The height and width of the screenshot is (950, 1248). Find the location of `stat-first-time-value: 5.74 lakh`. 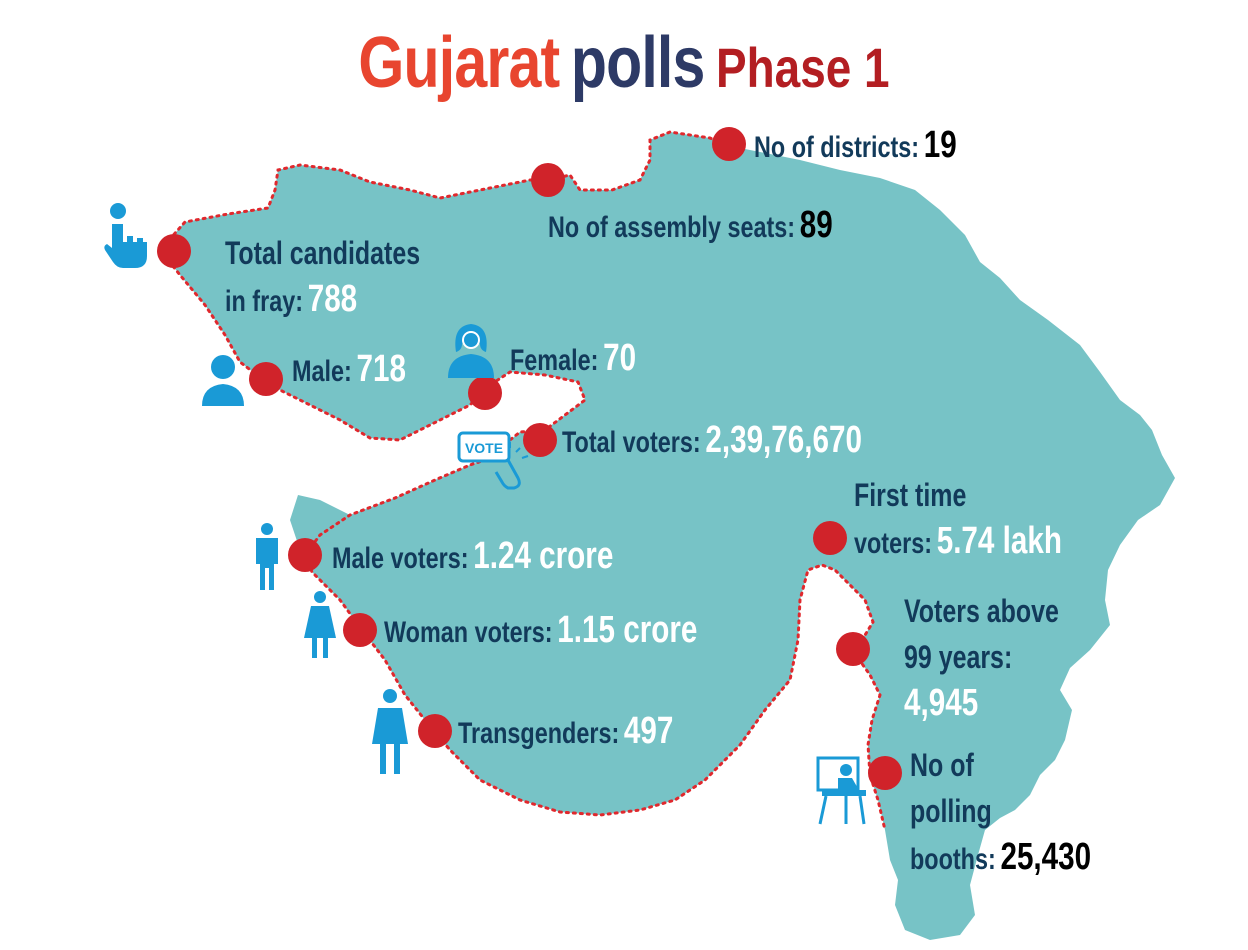

stat-first-time-value: 5.74 lakh is located at coordinates (999, 541).